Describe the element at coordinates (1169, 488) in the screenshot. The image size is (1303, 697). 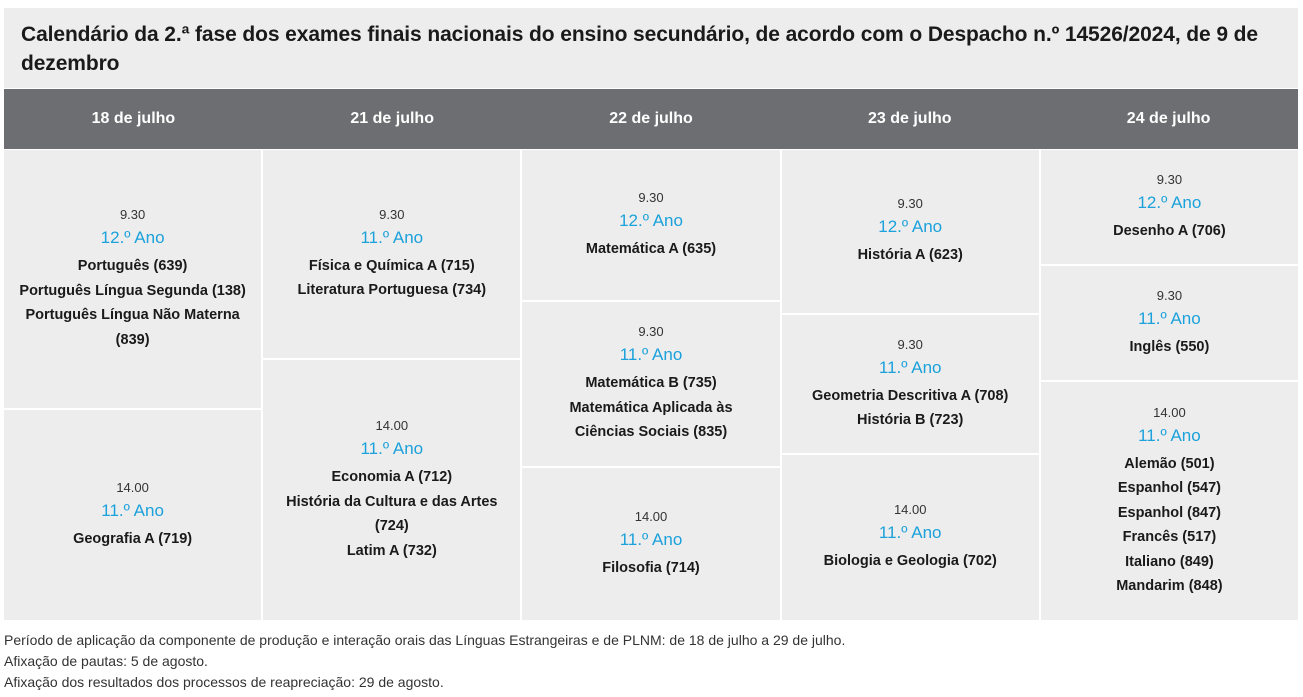
I see `exam-name: Espanhol (547)` at that location.